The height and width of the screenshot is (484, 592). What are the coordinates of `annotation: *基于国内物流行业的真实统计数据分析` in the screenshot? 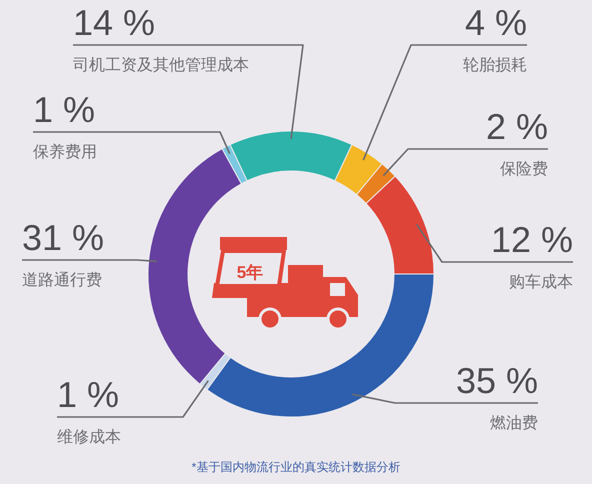 It's located at (296, 467).